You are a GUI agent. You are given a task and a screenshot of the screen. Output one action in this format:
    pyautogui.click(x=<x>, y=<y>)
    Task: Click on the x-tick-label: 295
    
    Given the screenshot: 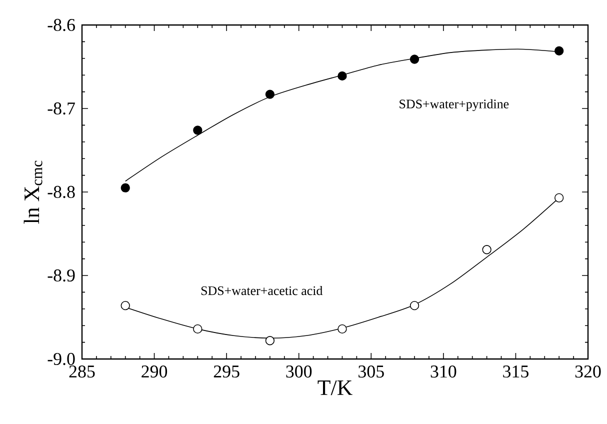 What is the action you would take?
    pyautogui.click(x=227, y=372)
    